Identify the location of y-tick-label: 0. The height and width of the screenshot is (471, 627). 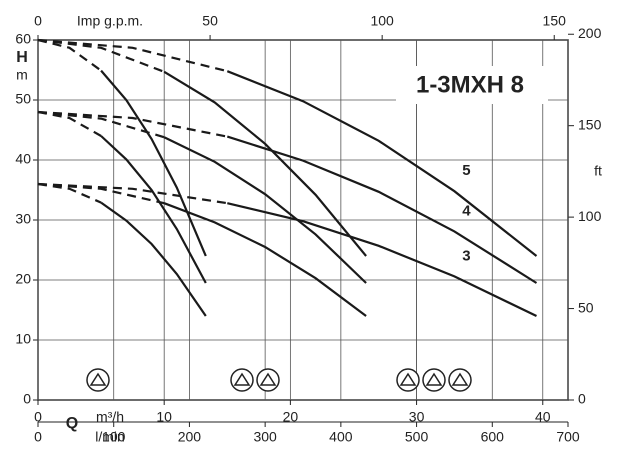
(27, 399).